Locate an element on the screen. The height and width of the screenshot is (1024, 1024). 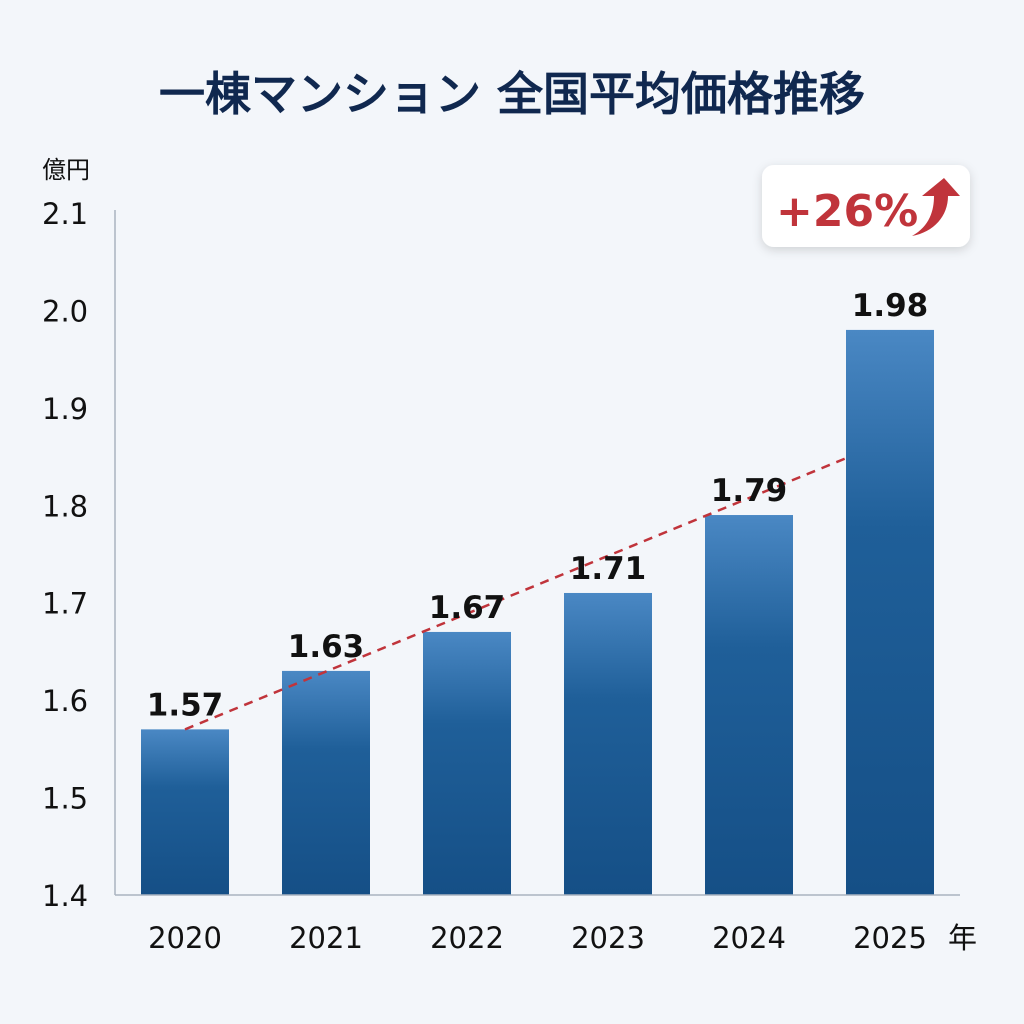
bar-2024 is located at coordinates (749, 705).